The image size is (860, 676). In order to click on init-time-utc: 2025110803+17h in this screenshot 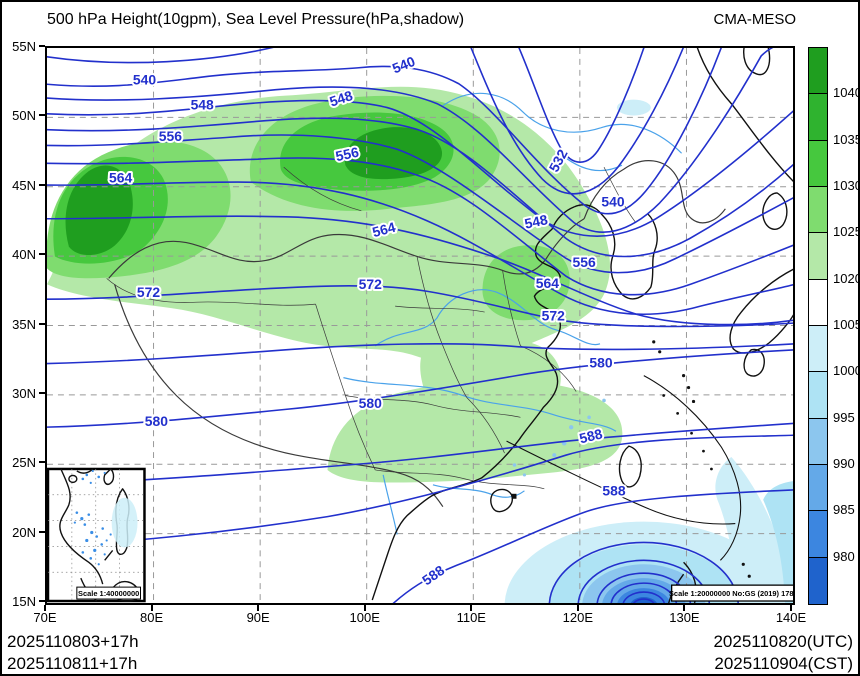, I will do `click(73, 641)`.